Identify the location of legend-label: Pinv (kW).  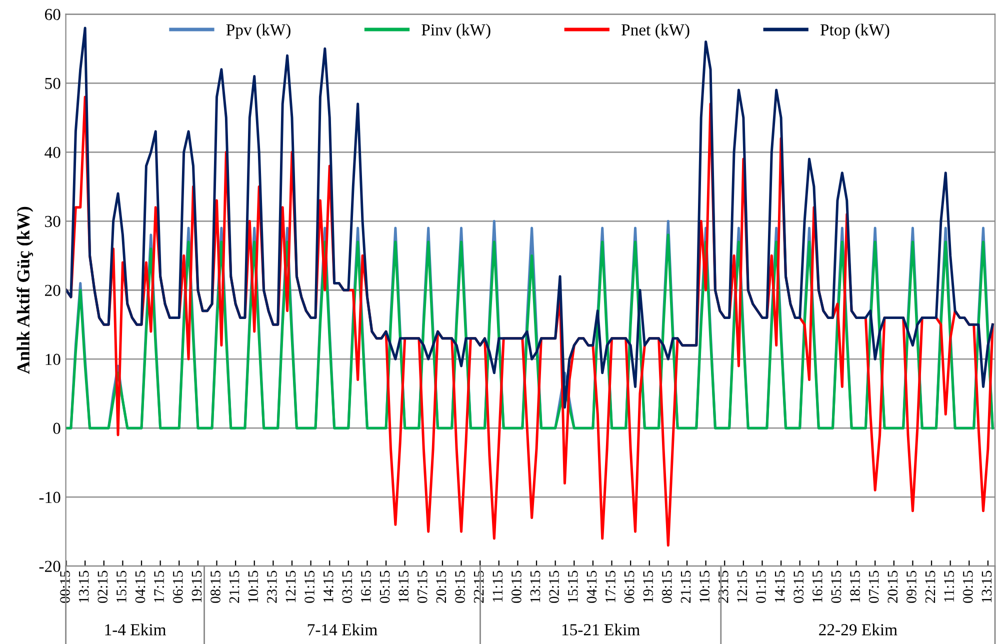
(456, 31).